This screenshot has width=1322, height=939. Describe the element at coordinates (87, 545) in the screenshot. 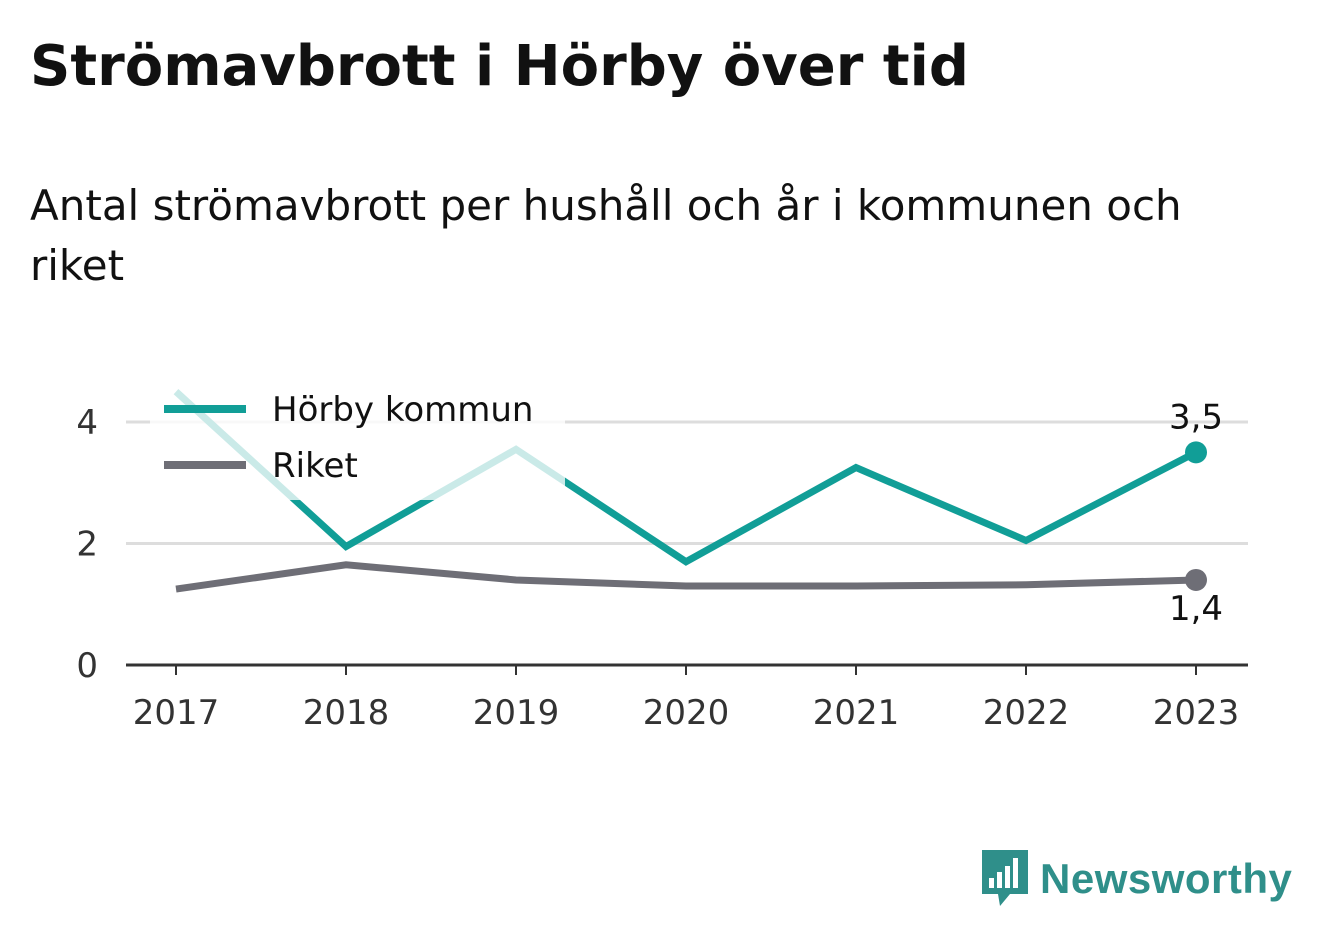

I see `y-tick-label: 2` at that location.